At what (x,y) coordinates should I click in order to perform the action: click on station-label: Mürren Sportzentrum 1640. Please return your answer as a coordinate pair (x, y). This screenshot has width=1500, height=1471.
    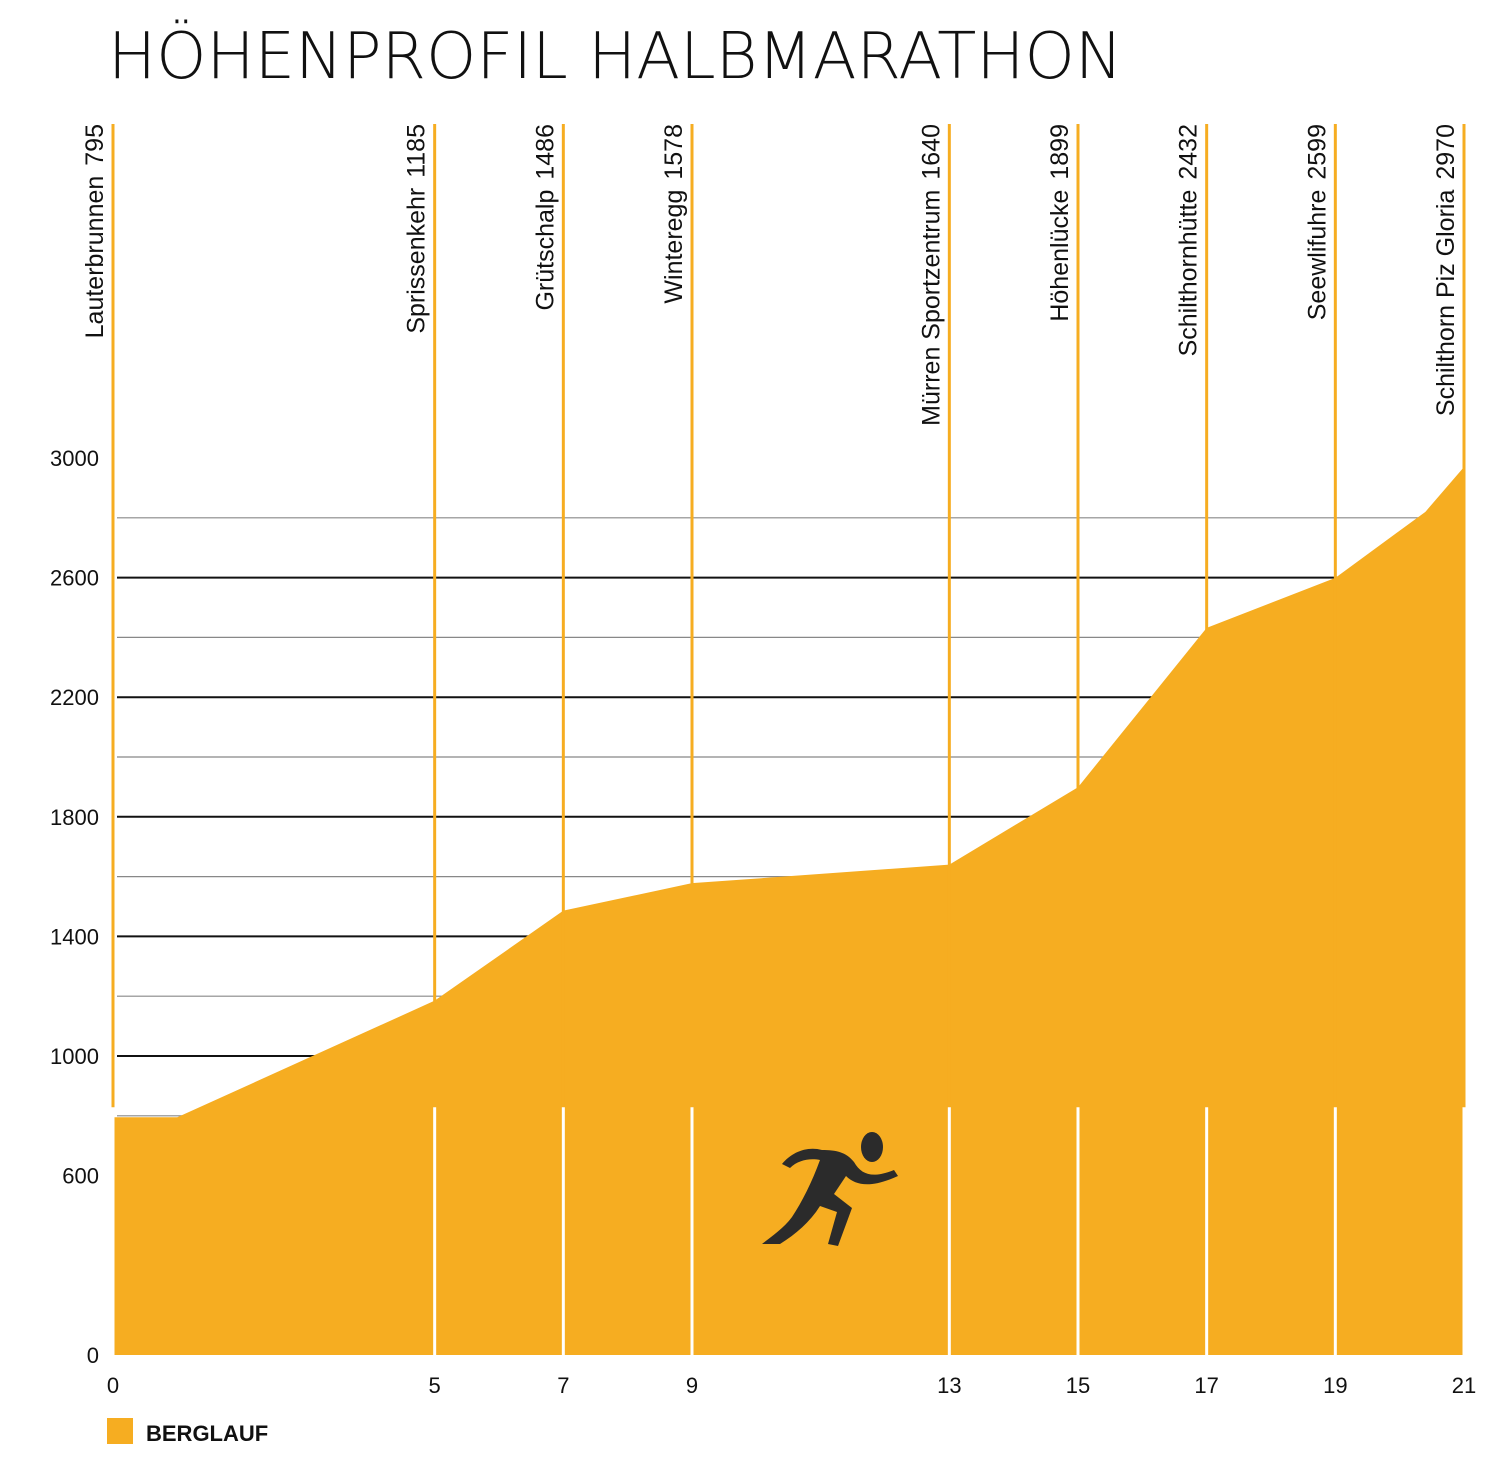
    Looking at the image, I should click on (931, 275).